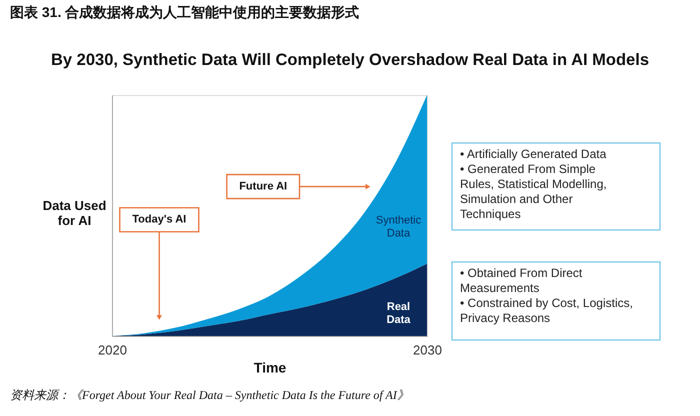  What do you see at coordinates (399, 313) in the screenshot?
I see `series-label: Real Data` at bounding box center [399, 313].